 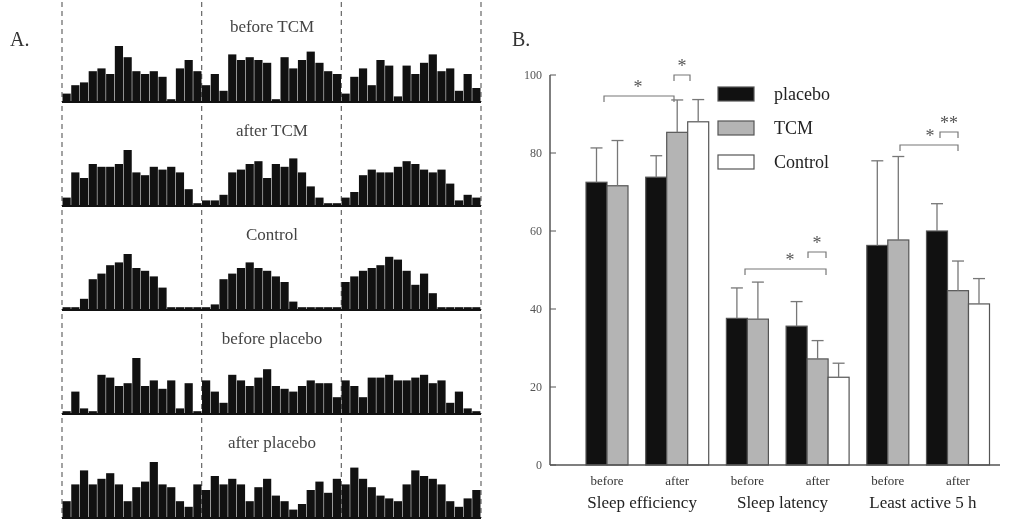 What do you see at coordinates (20, 39) in the screenshot?
I see `text: A.` at bounding box center [20, 39].